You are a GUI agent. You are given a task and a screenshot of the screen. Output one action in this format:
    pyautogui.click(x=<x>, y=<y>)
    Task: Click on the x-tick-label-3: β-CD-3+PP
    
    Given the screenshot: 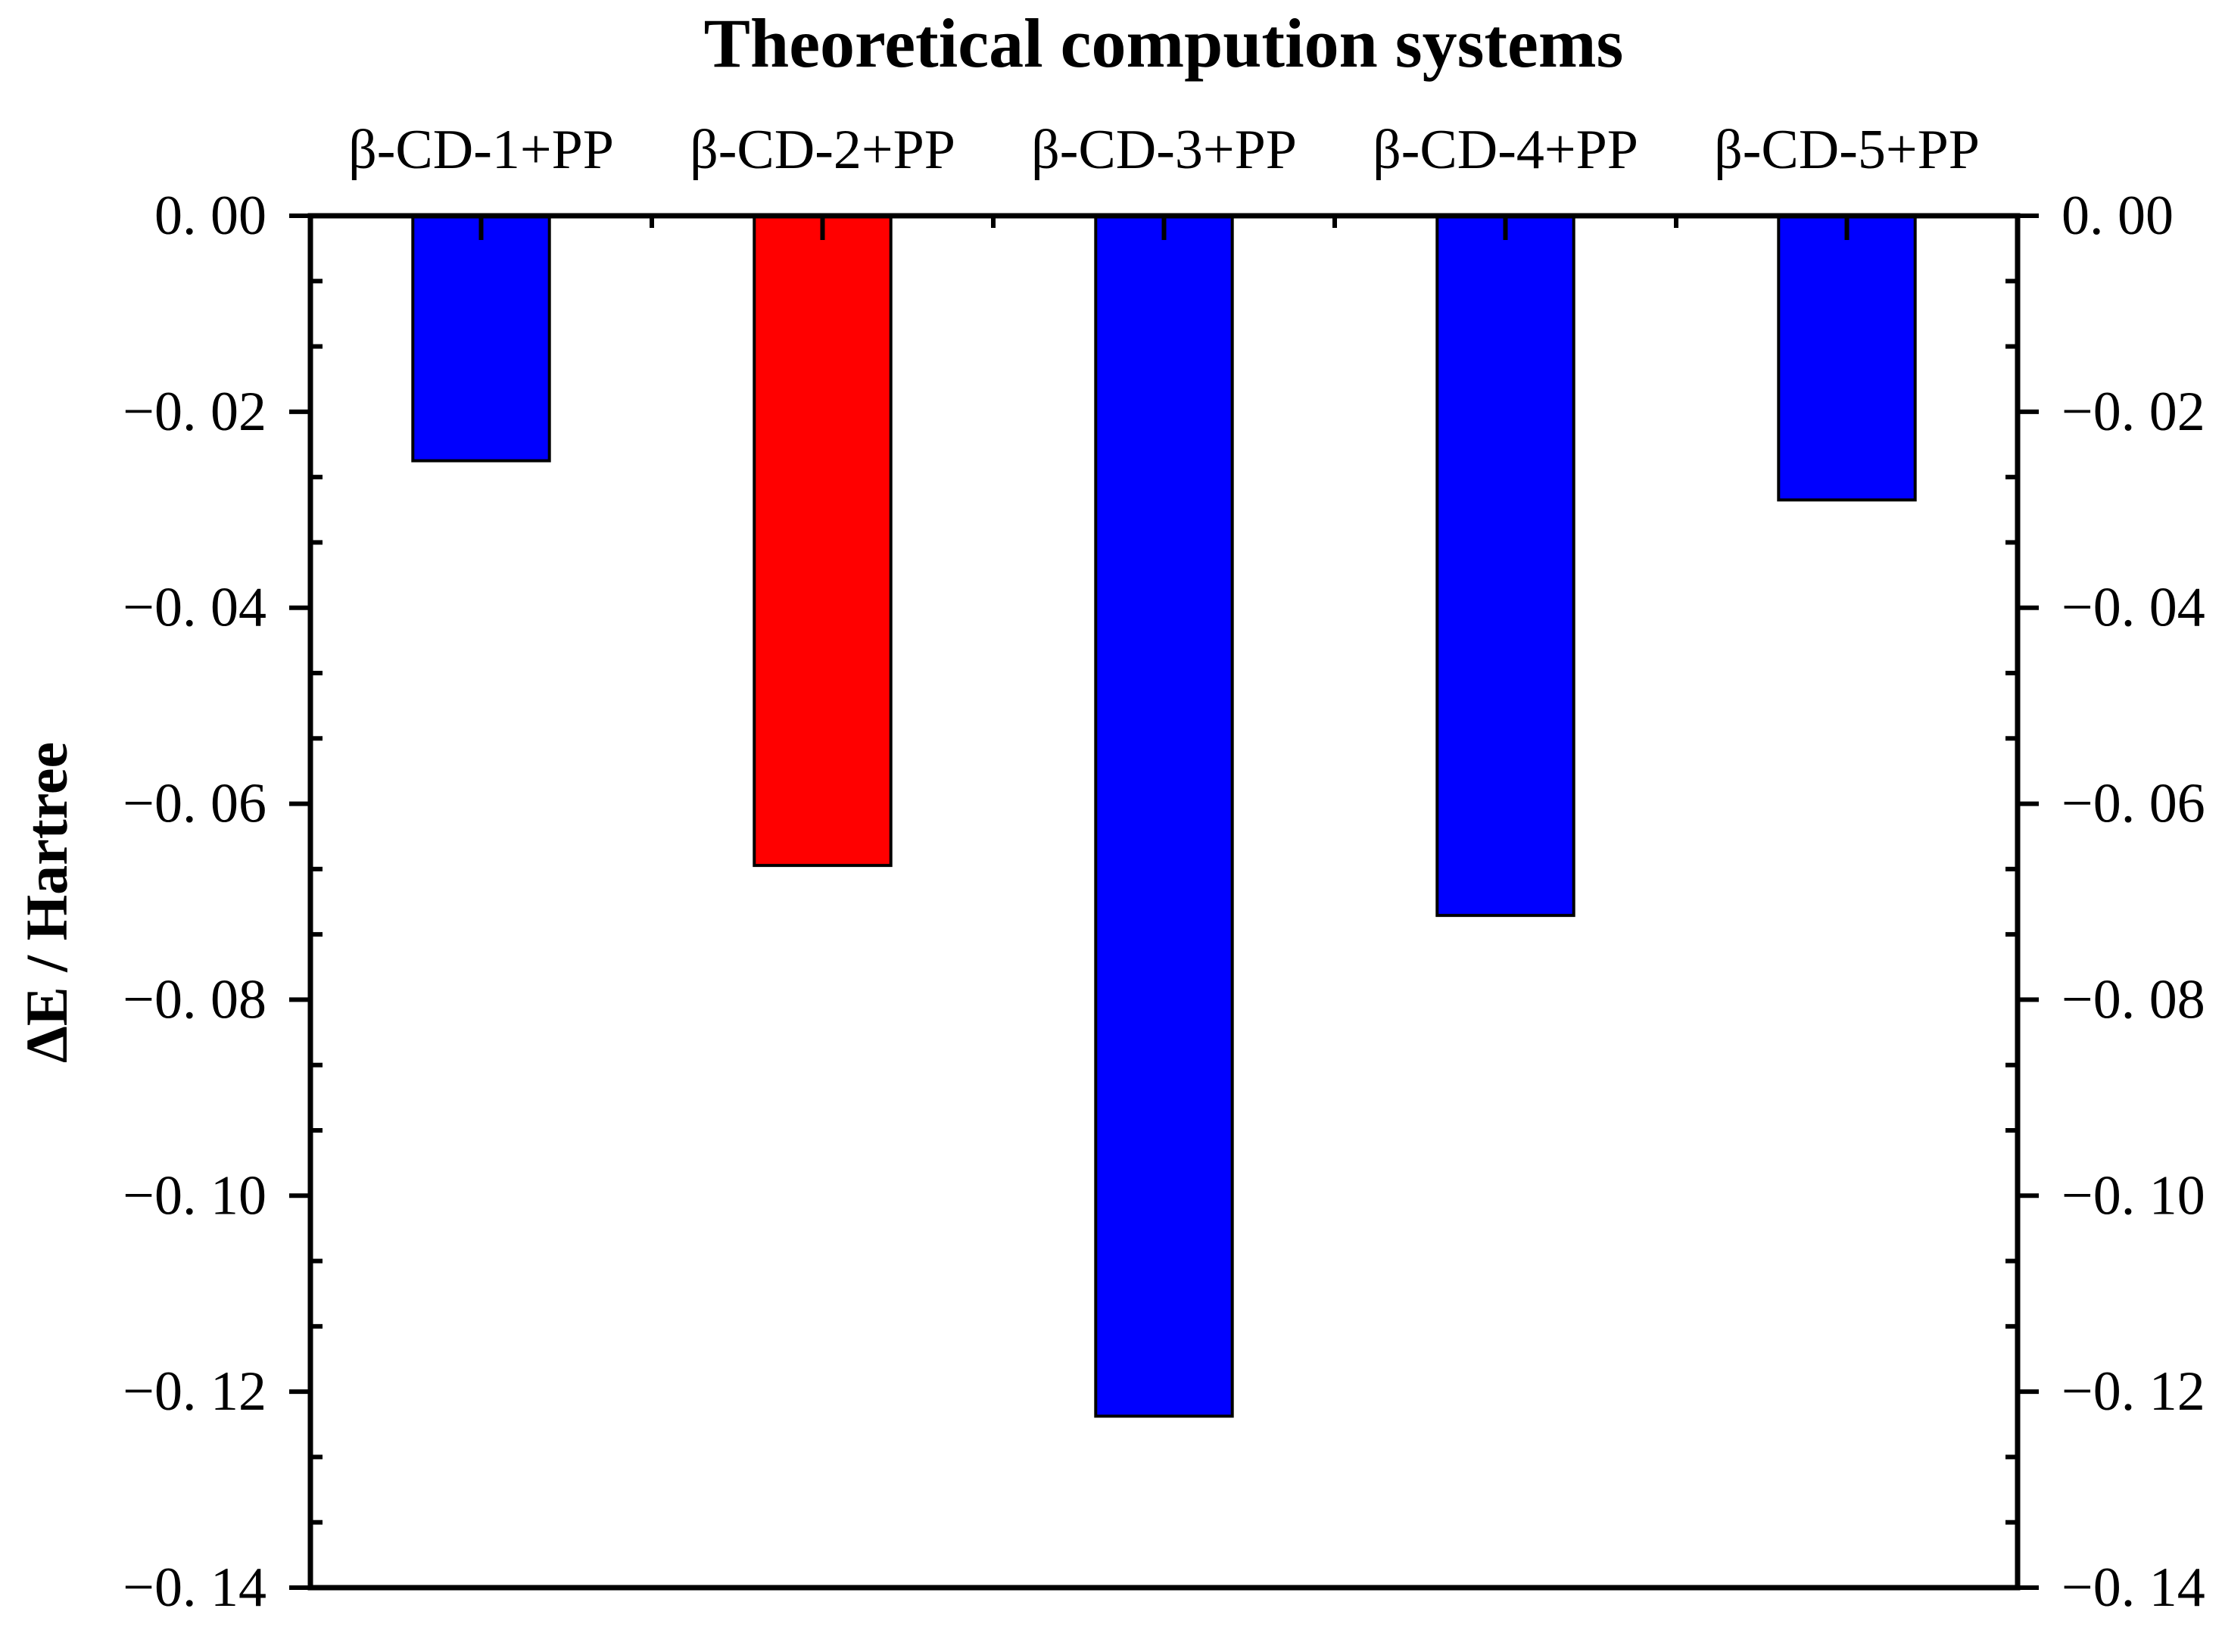 What is the action you would take?
    pyautogui.click(x=1164, y=150)
    